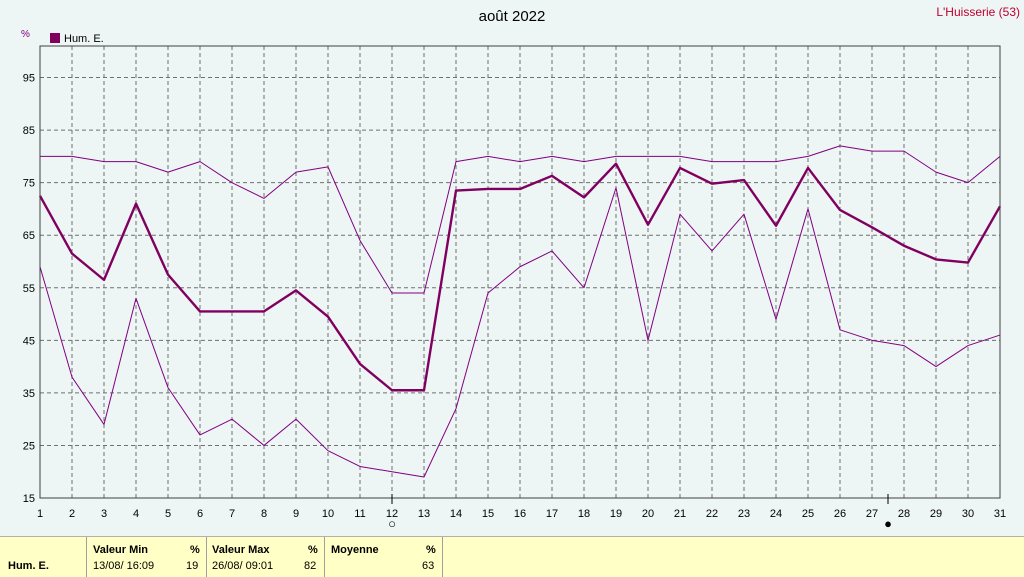  Describe the element at coordinates (29, 79) in the screenshot. I see `y-tick-label: 95` at that location.